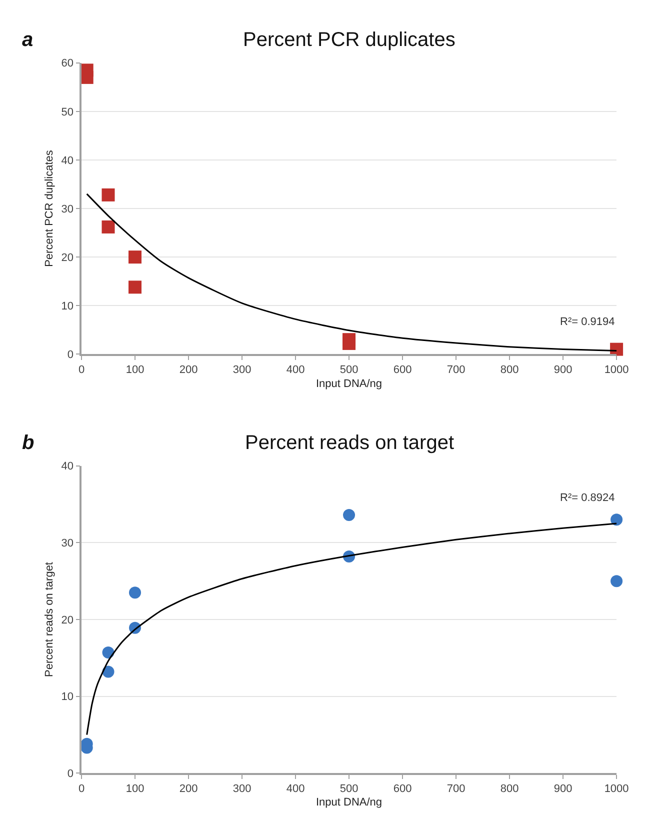 The width and height of the screenshot is (657, 830). I want to click on chart-title: Percent PCR duplicates, so click(349, 40).